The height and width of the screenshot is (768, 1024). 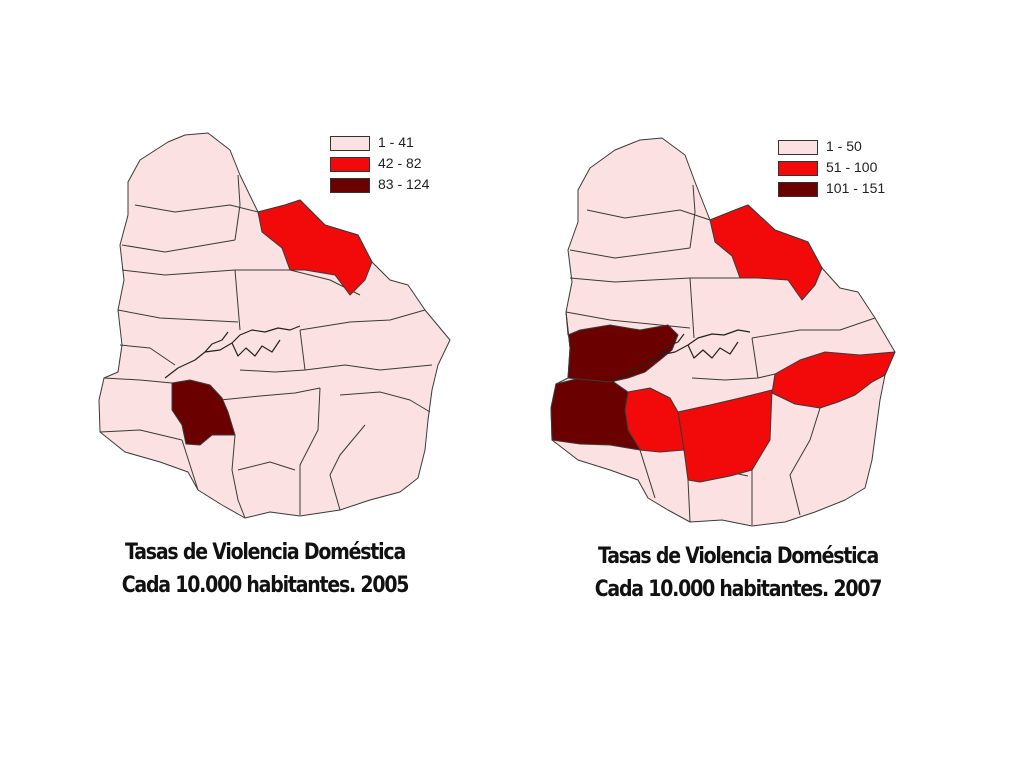 What do you see at coordinates (738, 589) in the screenshot?
I see `caption-line-2: Cada 10.000 habitantes. 2007` at bounding box center [738, 589].